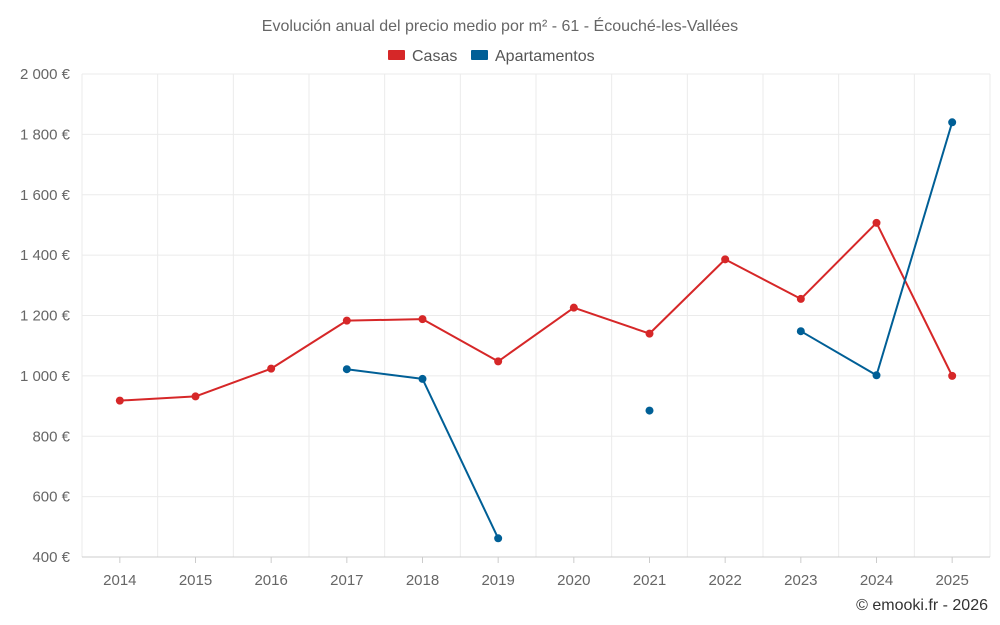 The width and height of the screenshot is (1000, 625). I want to click on x-tick-label: 2025, so click(951, 580).